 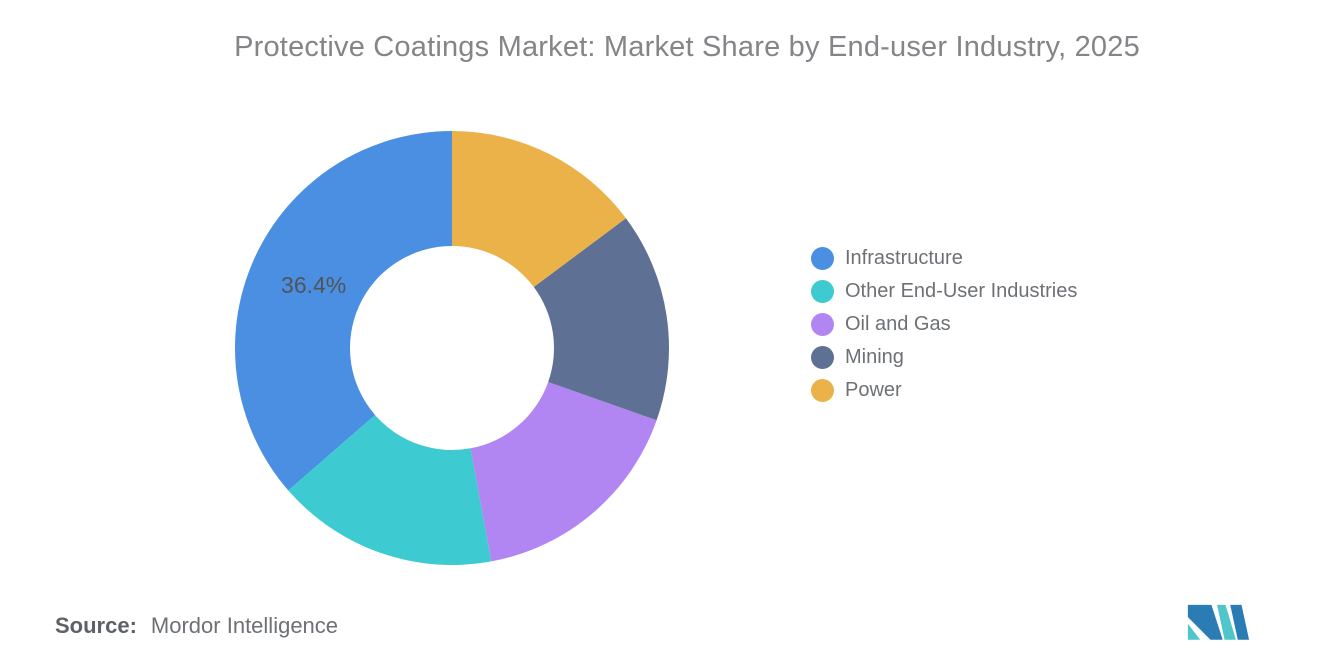 What do you see at coordinates (539, 209) in the screenshot?
I see `pie-slice-power` at bounding box center [539, 209].